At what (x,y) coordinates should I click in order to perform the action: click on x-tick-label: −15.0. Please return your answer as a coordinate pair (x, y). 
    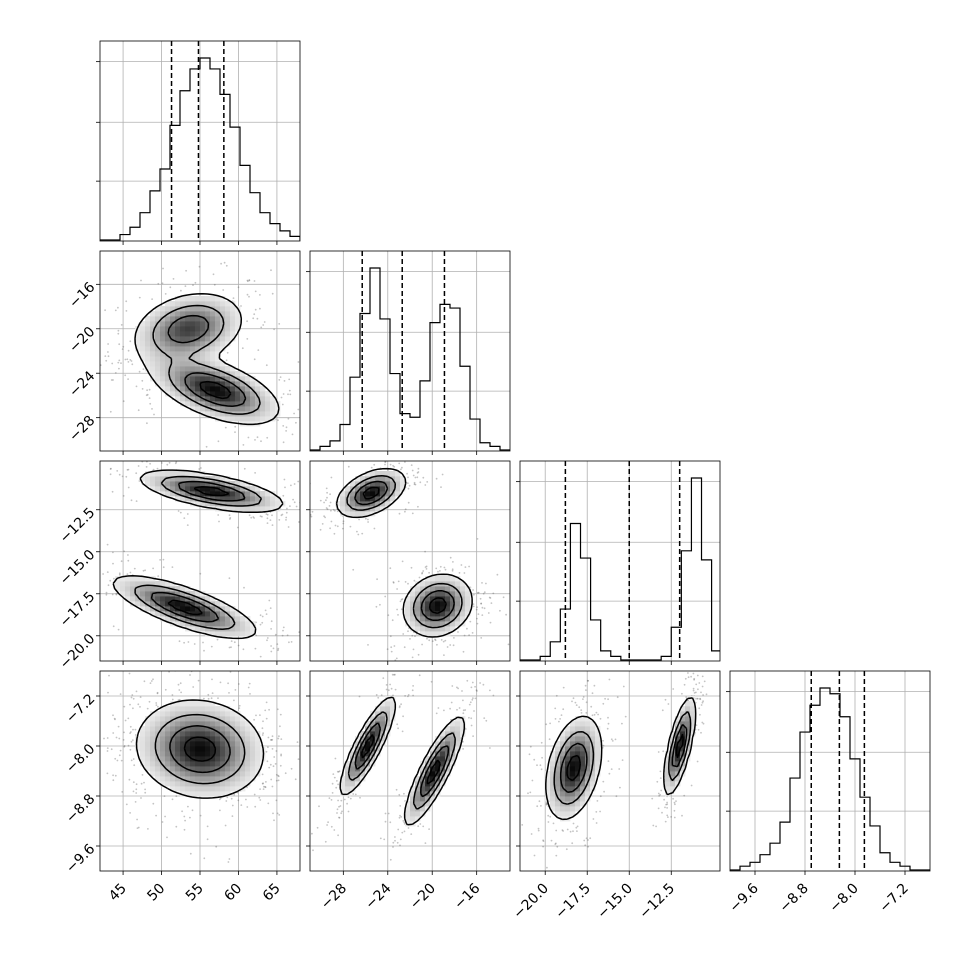
    Looking at the image, I should click on (615, 902).